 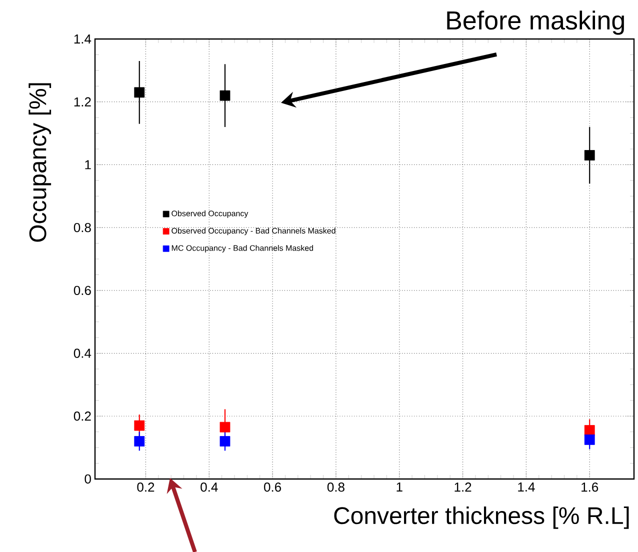 I want to click on y-tick-label: 0.4, so click(x=83, y=353).